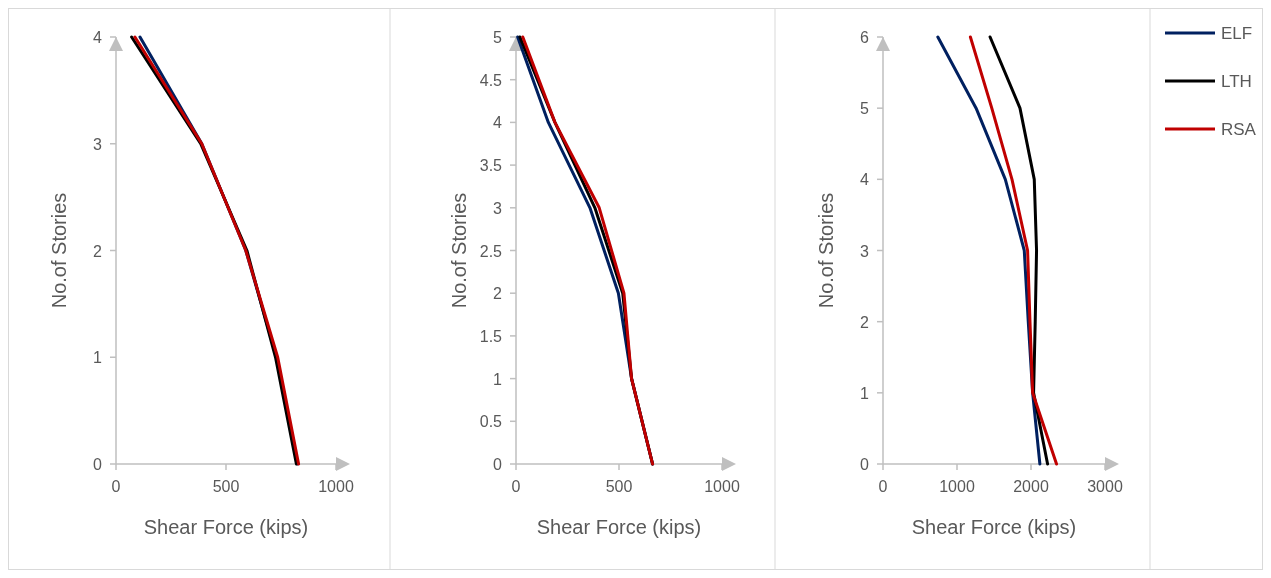 This screenshot has height=578, width=1271. I want to click on y-tick-label: 3.5, so click(491, 166).